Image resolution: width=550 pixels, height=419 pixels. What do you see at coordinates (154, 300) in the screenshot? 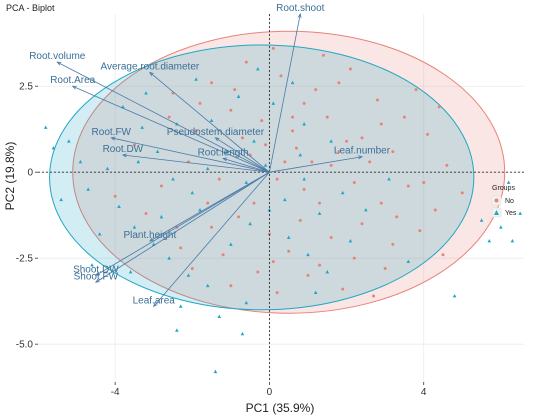
I see `loading-label-12: Leaf.area` at bounding box center [154, 300].